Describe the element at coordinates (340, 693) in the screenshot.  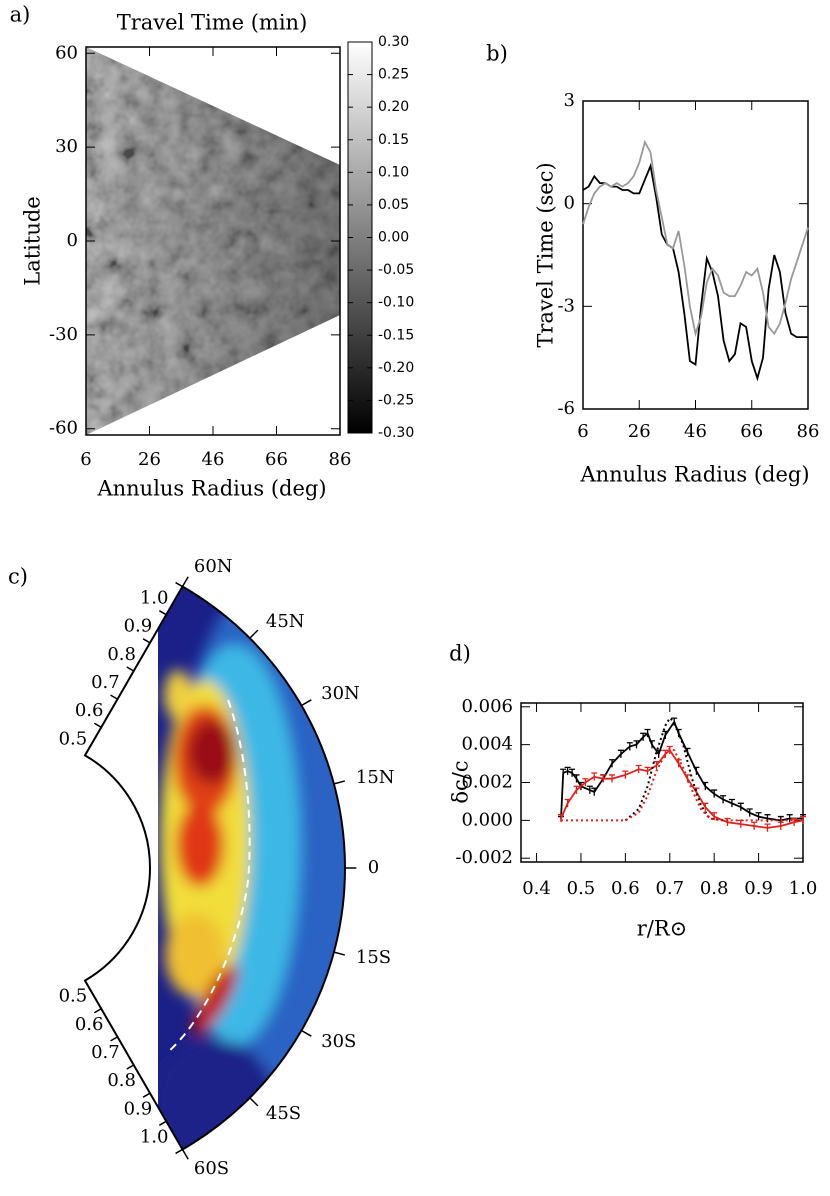
I see `theta-tick-label: 30N` at that location.